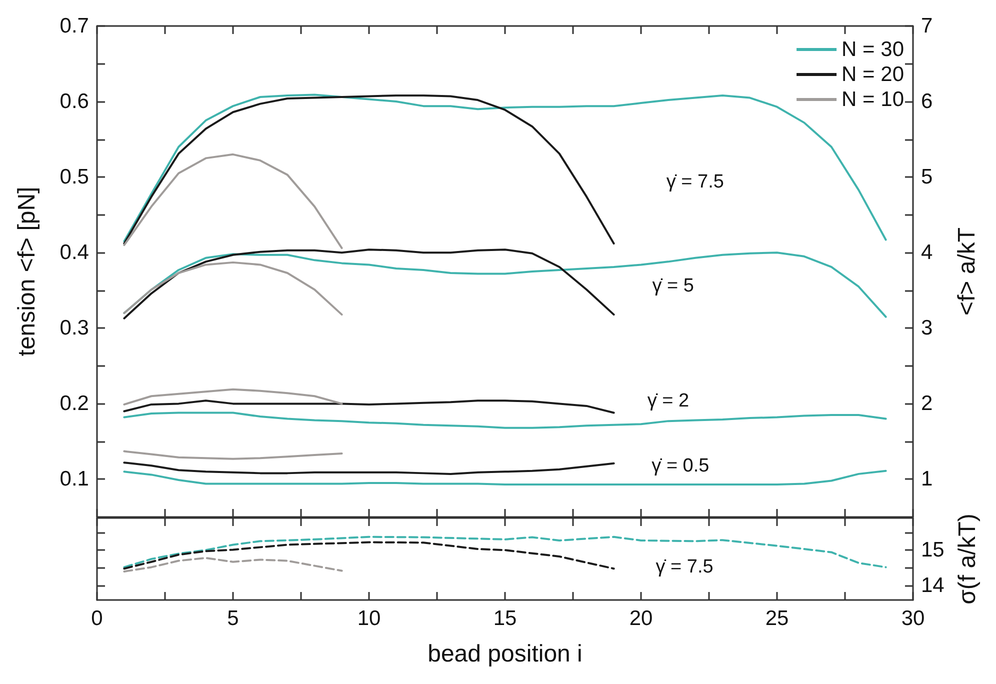 This screenshot has width=996, height=684. Describe the element at coordinates (233, 618) in the screenshot. I see `x-tick-label: 5` at that location.